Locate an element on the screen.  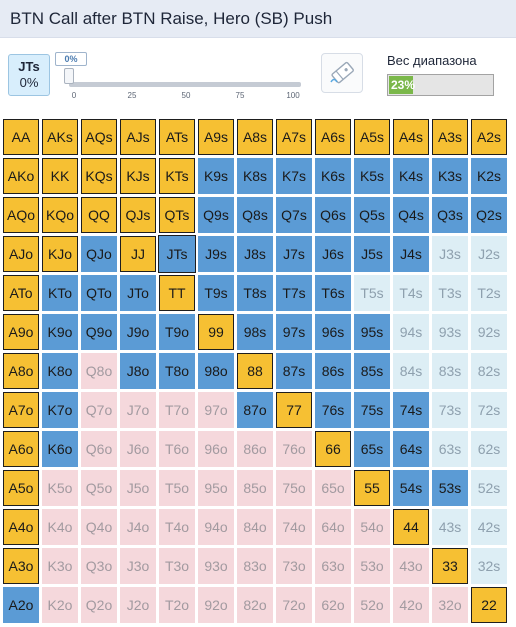
hand-cell: J2o is located at coordinates (138, 605).